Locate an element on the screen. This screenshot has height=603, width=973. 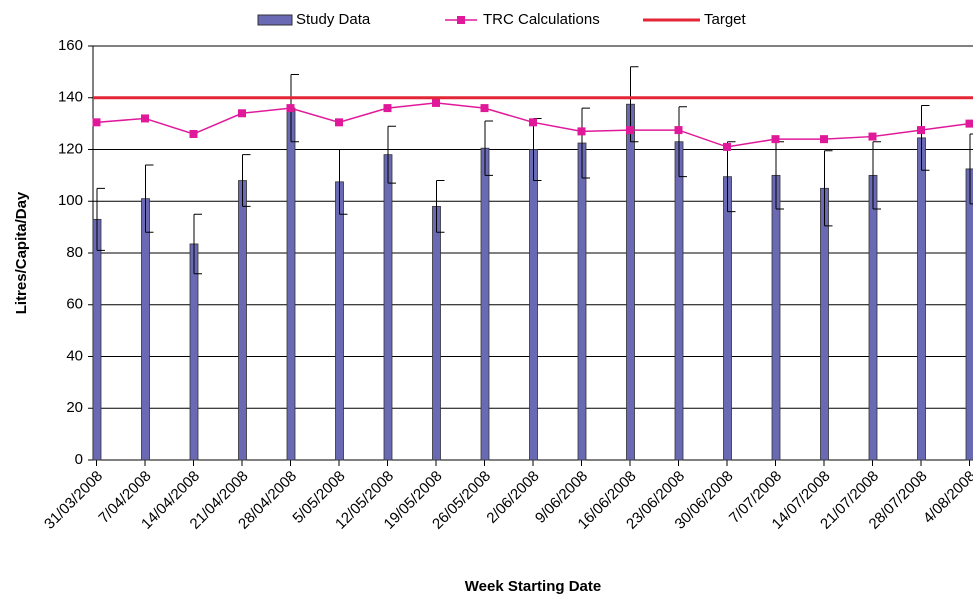
y-axis-label: Litres/Capita/Day is located at coordinates (21, 252).